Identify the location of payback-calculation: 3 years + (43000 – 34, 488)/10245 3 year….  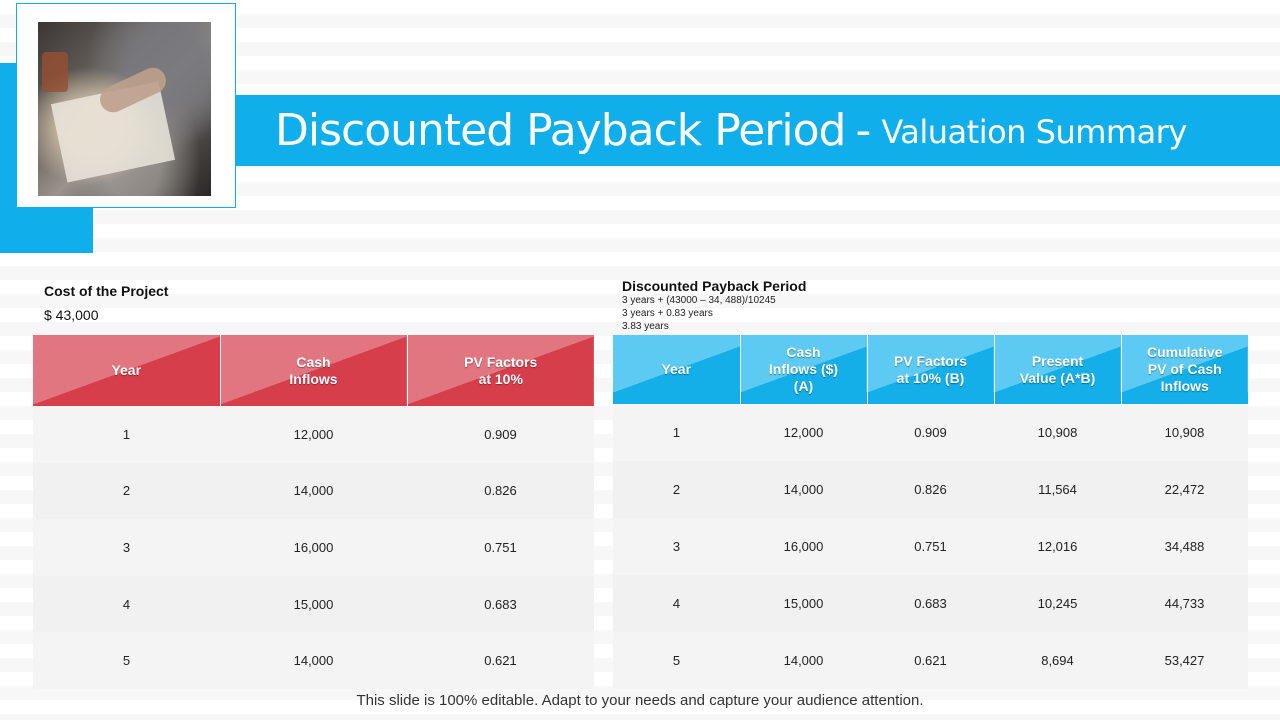
(699, 313).